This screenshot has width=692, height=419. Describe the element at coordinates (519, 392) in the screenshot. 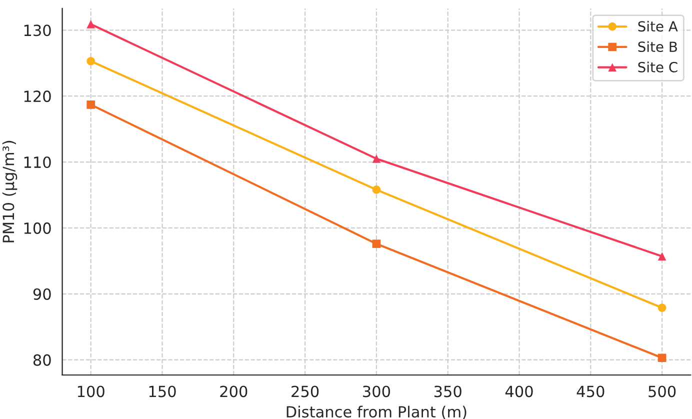

I see `x-tick-label: 400` at that location.